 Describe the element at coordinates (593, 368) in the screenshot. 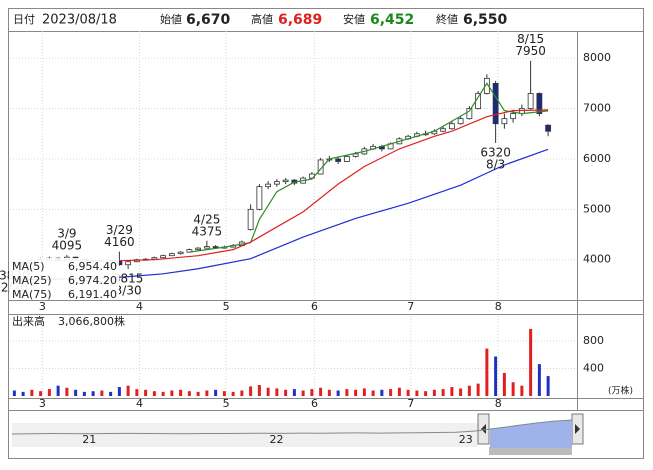

I see `y-tick-label: 400` at that location.